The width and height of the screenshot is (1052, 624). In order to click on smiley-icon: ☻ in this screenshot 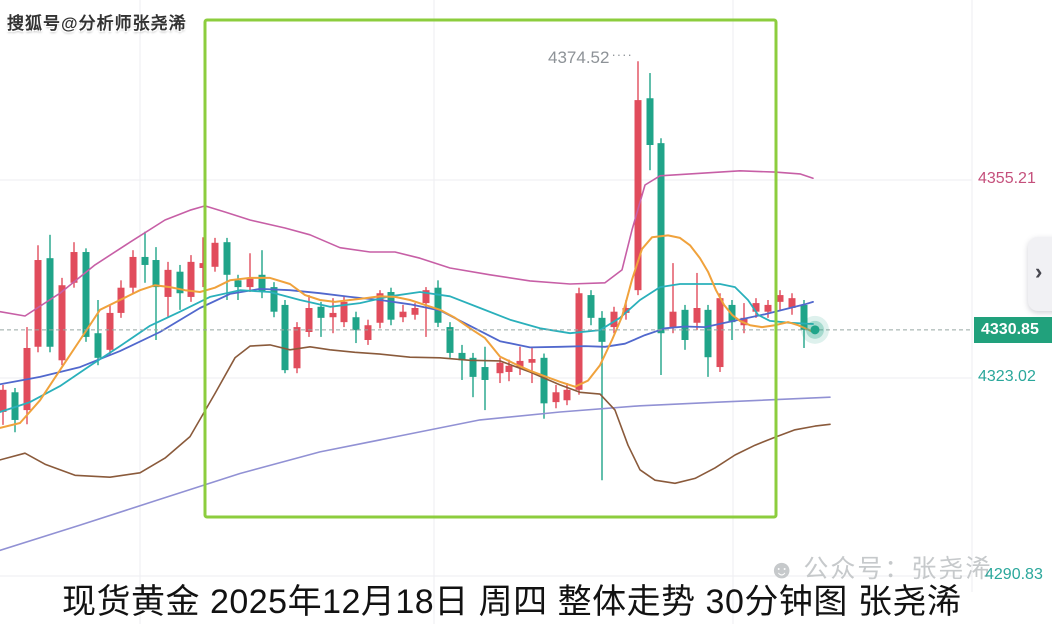, I will do `click(783, 569)`.